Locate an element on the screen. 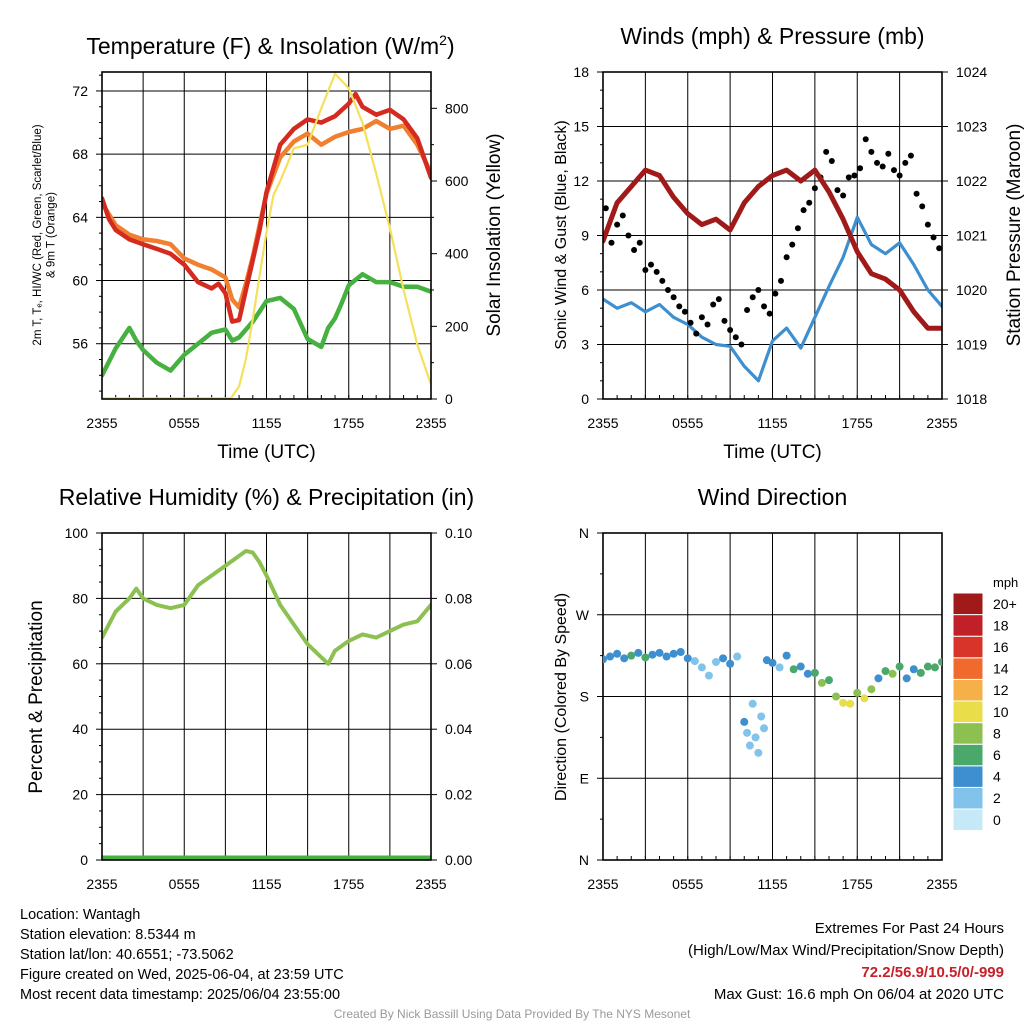 The height and width of the screenshot is (1024, 1024). colorbar-label: 8 is located at coordinates (997, 733).